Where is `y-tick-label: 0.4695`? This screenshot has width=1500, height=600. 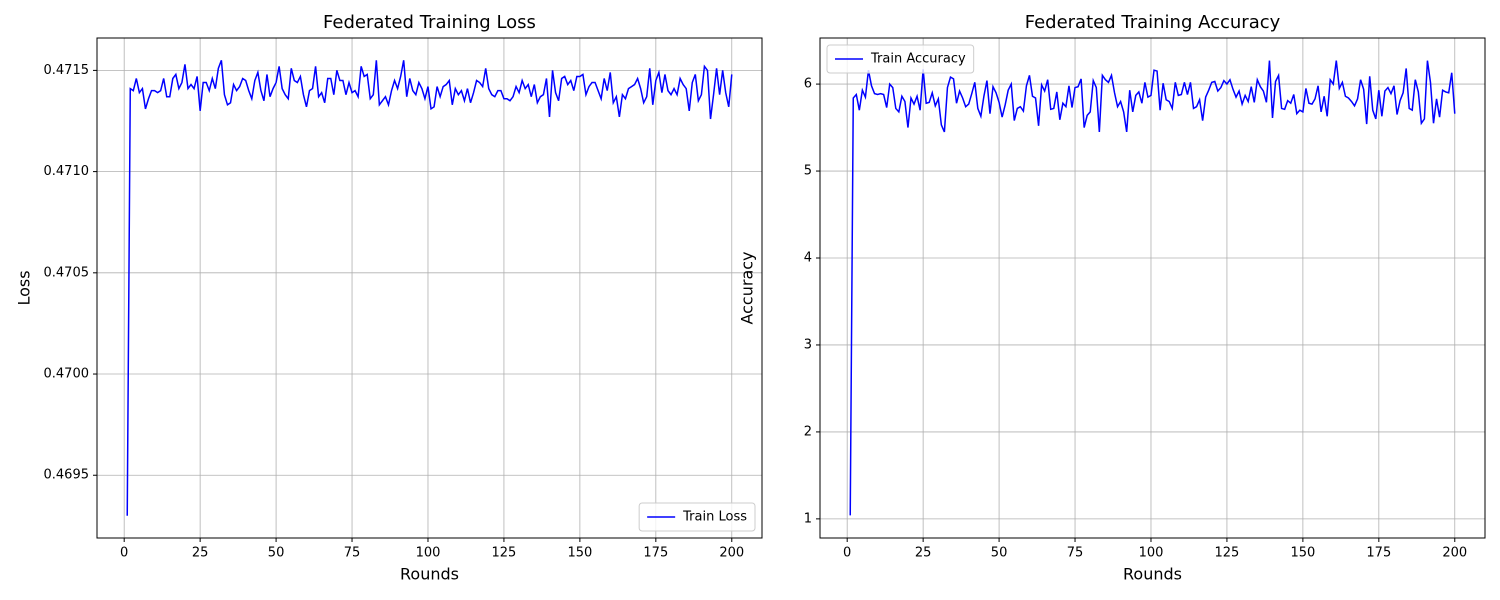 y-tick-label: 0.4695 is located at coordinates (67, 475).